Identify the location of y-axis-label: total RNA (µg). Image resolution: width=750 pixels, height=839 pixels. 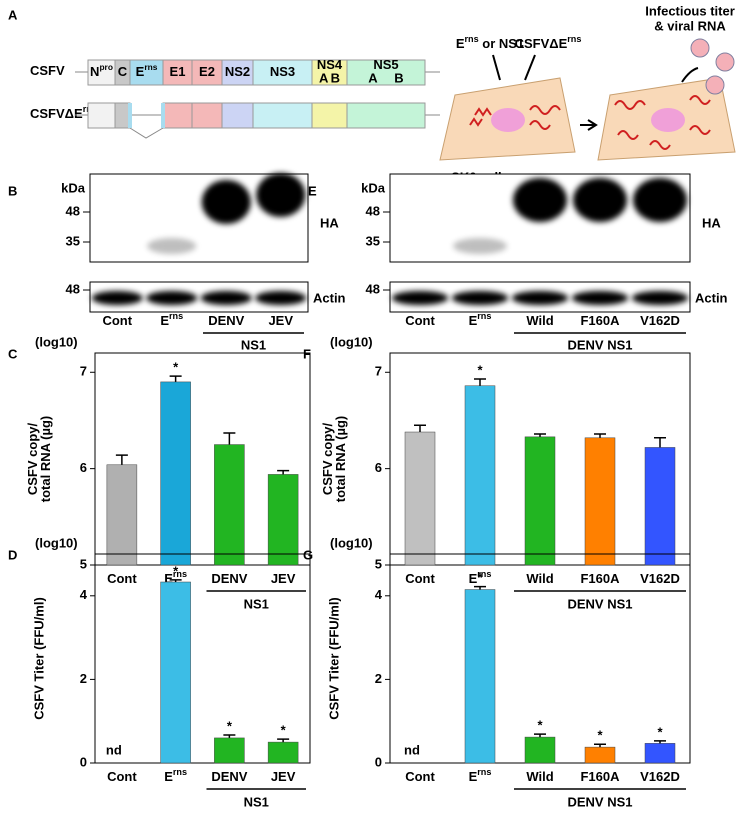
(340, 459).